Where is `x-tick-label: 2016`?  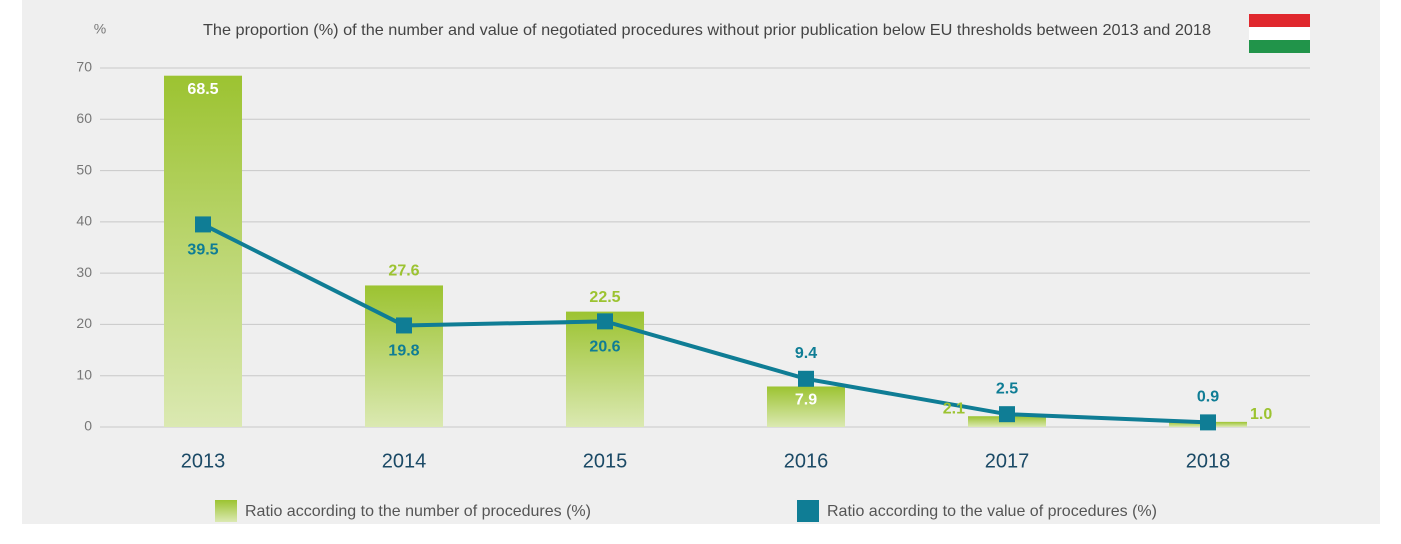 x-tick-label: 2016 is located at coordinates (806, 461).